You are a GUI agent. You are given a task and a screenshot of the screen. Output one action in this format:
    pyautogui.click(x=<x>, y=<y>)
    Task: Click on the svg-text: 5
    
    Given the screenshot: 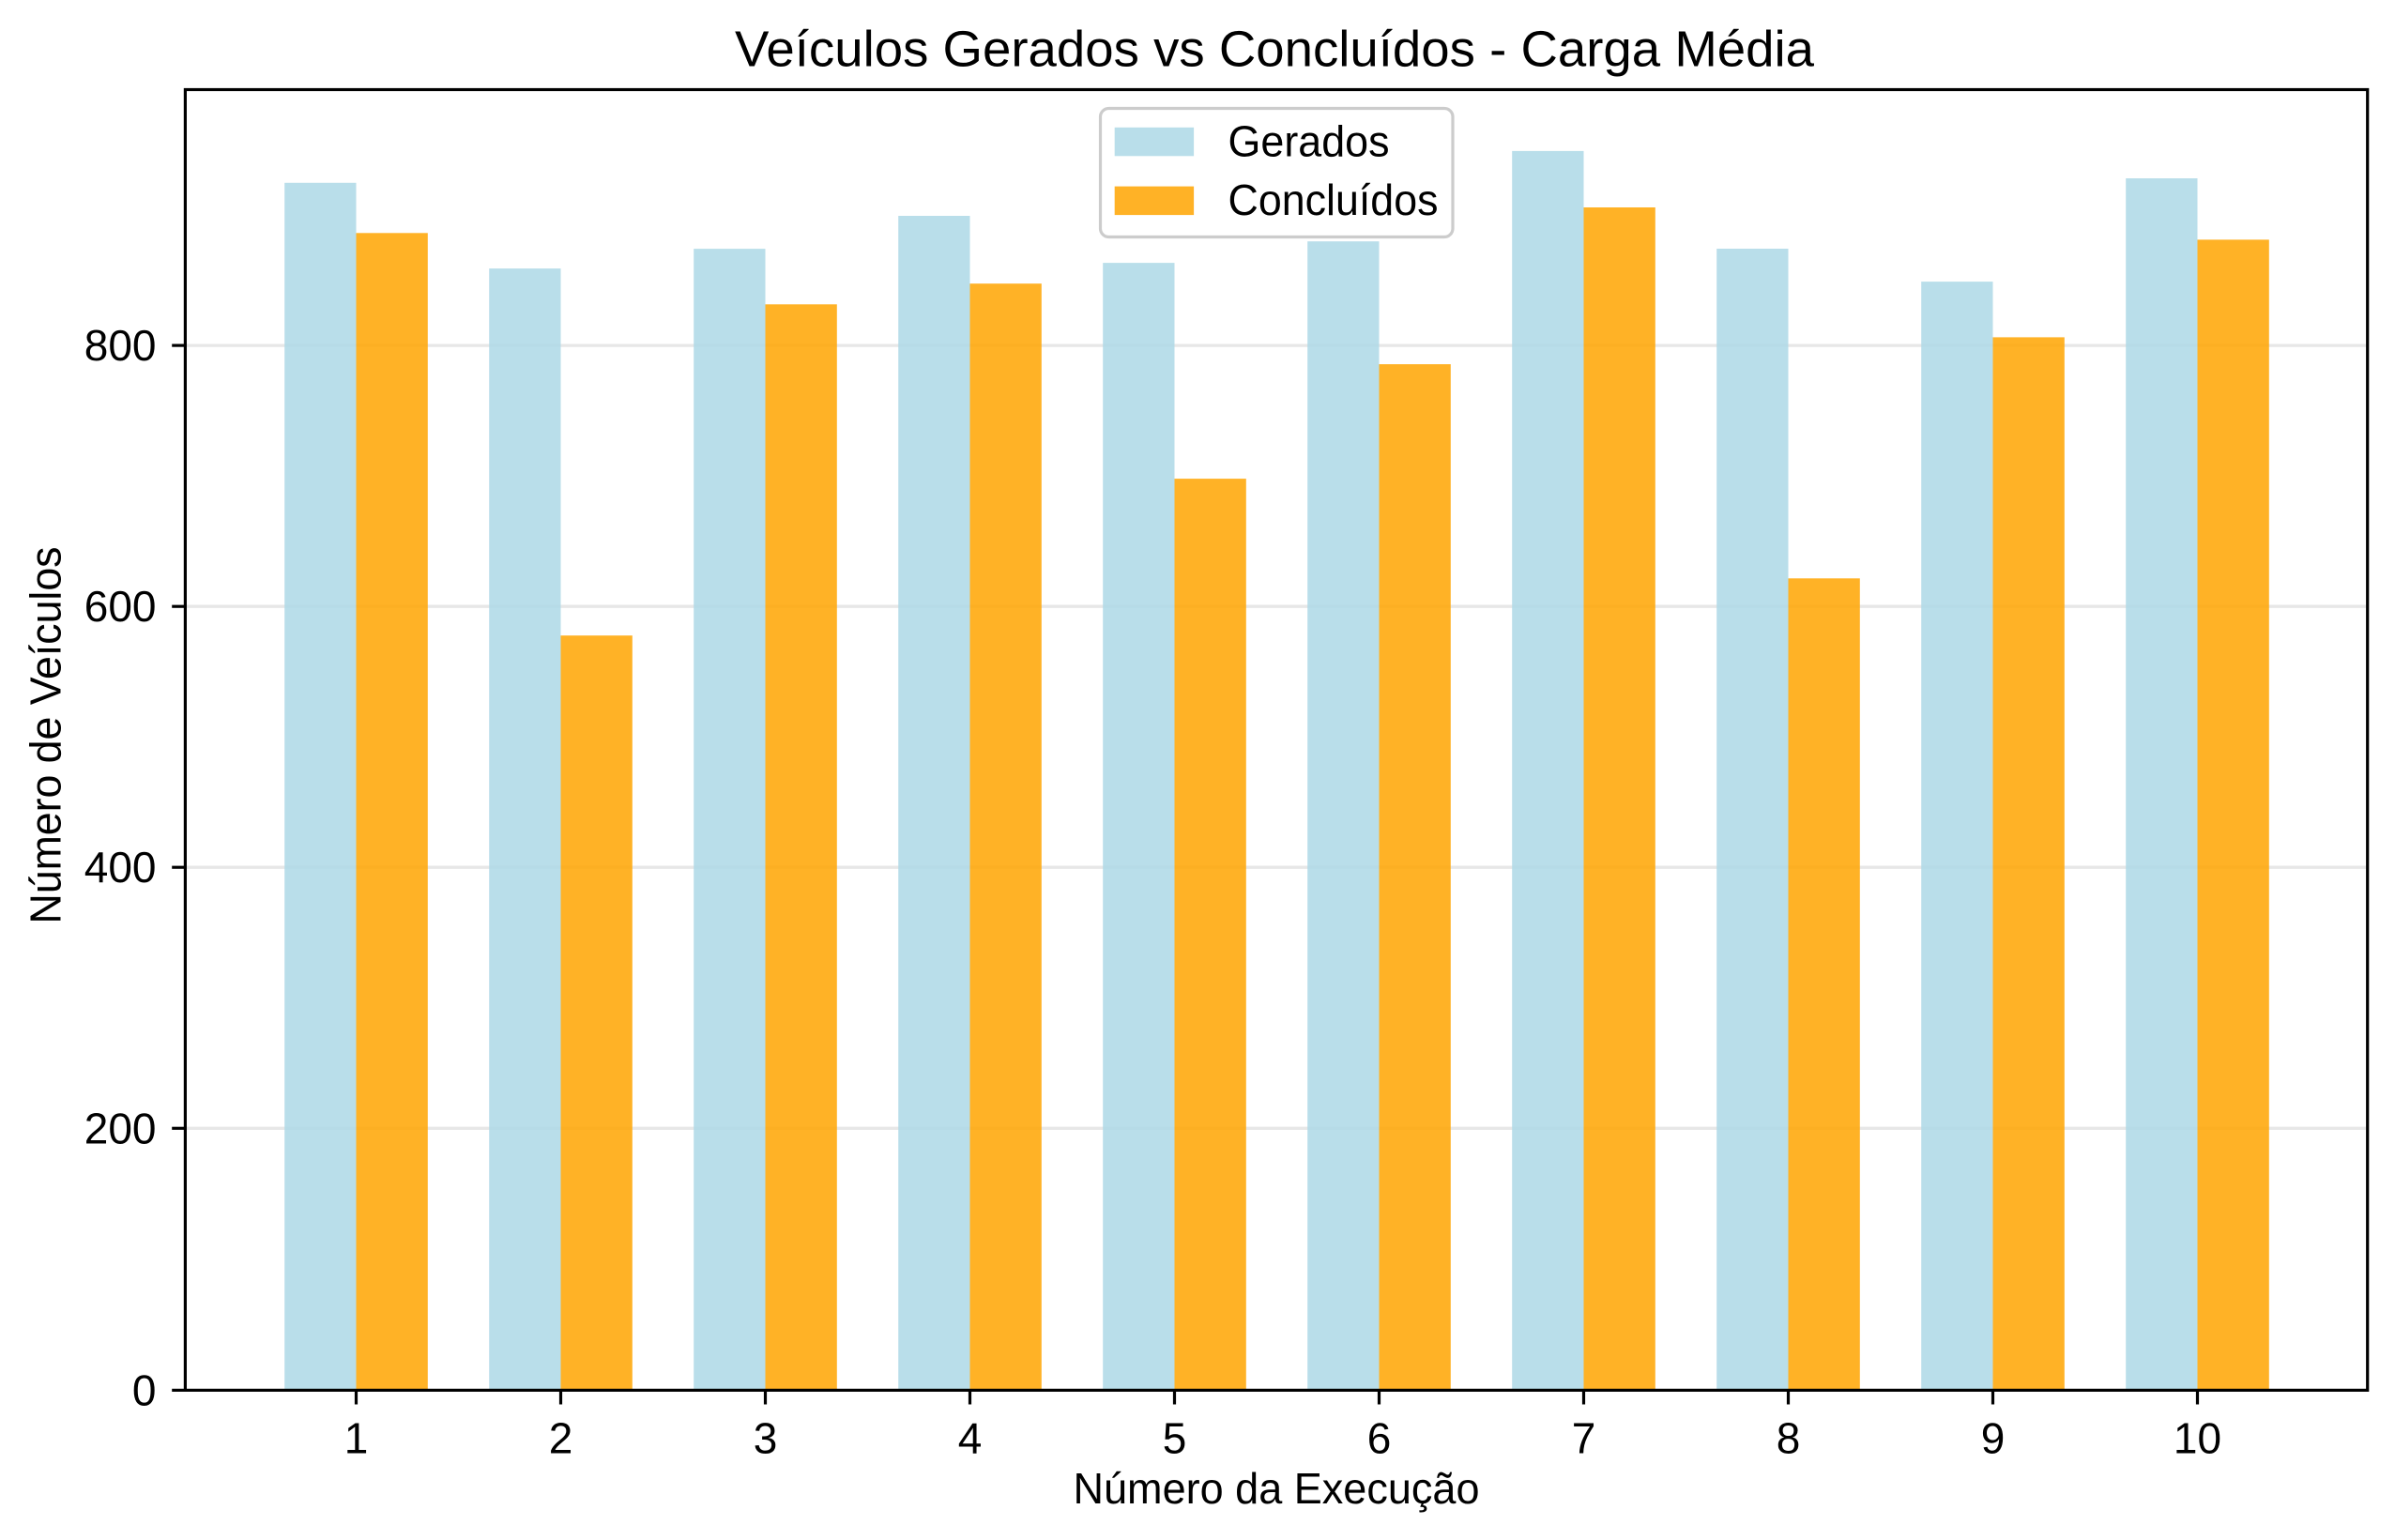 What is the action you would take?
    pyautogui.click(x=1175, y=1438)
    